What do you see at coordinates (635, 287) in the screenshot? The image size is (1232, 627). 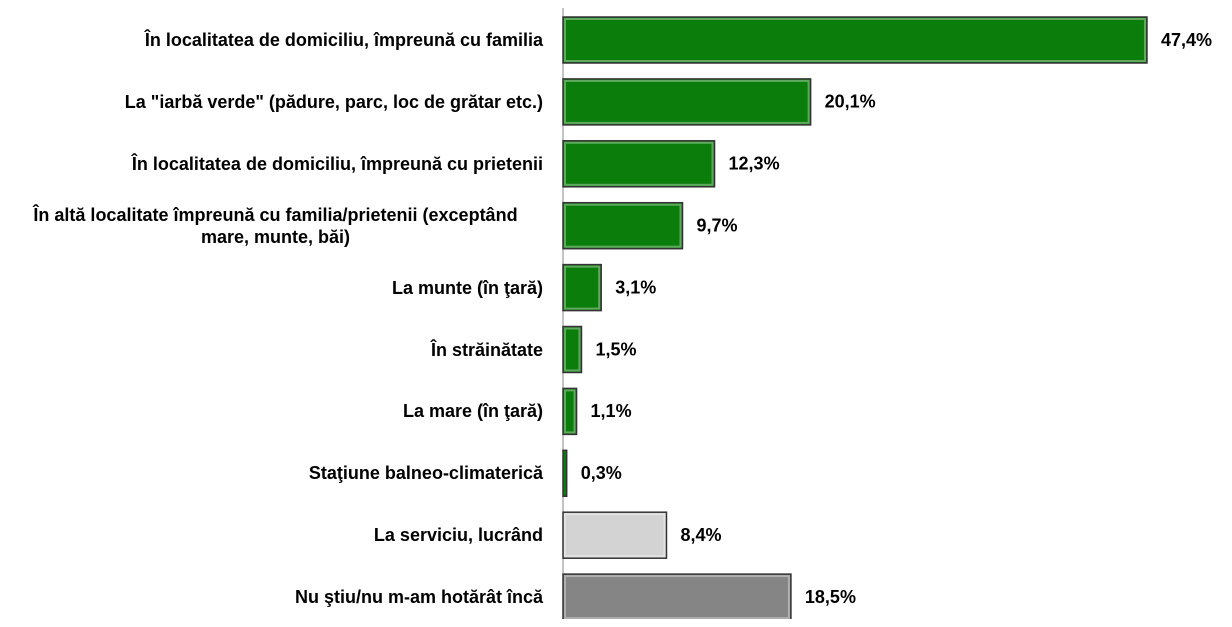 I see `value-label: 3,1%` at bounding box center [635, 287].